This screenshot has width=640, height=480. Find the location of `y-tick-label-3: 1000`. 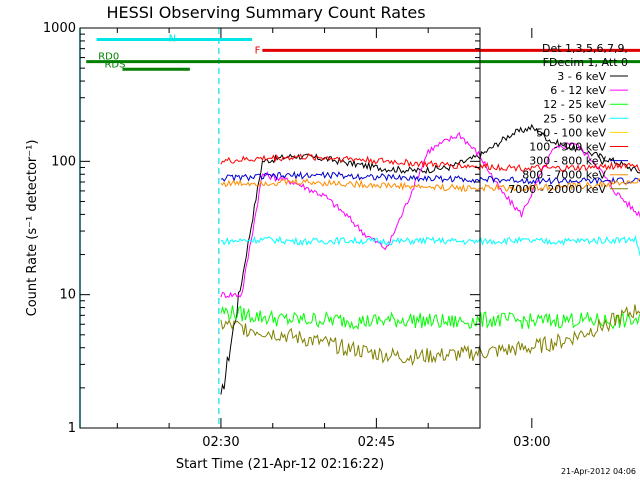

y-tick-label-3: 1000 is located at coordinates (59, 28).